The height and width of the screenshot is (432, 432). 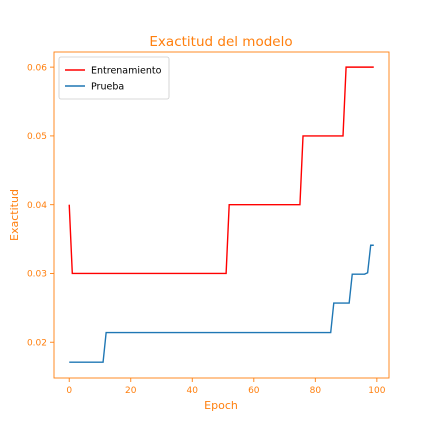 I want to click on y-tick-label: 0.02, so click(x=37, y=343).